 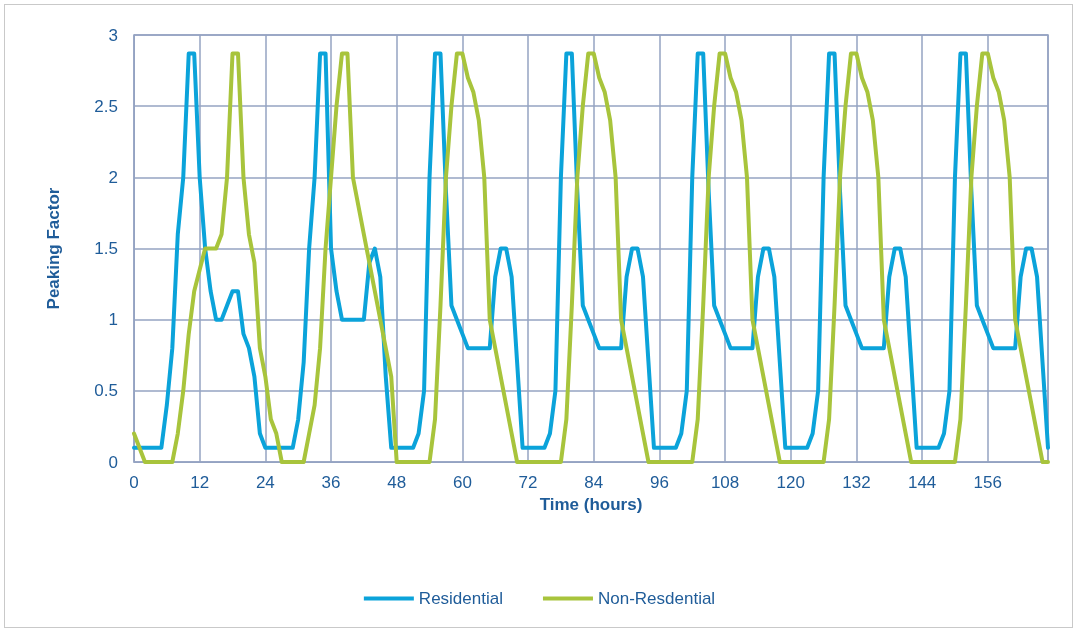 I want to click on y-axis-title: Peaking Factor, so click(x=53, y=248).